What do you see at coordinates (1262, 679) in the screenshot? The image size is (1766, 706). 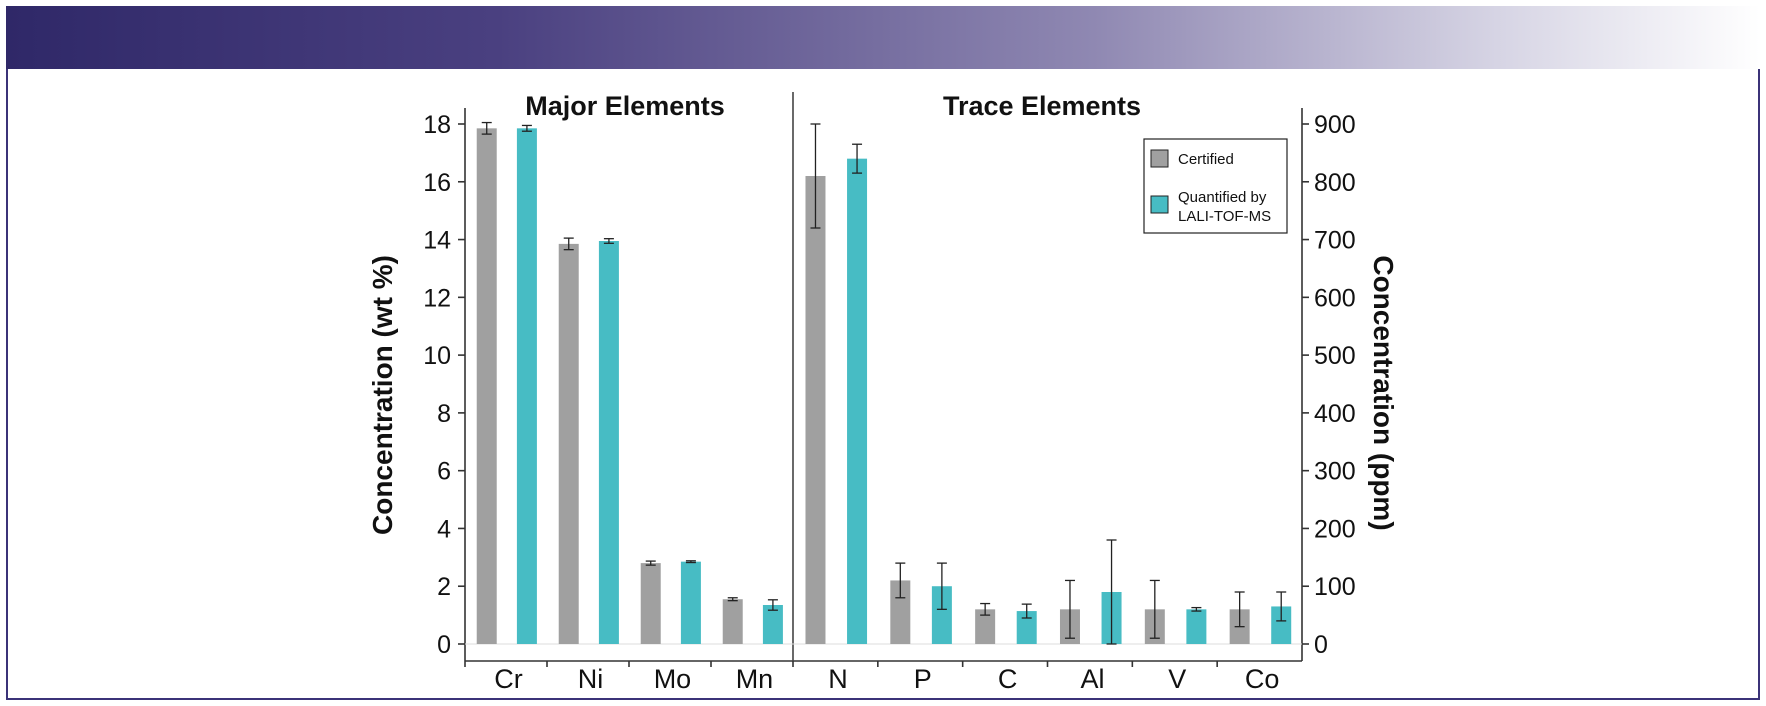 I see `x-tick-label: Co` at bounding box center [1262, 679].